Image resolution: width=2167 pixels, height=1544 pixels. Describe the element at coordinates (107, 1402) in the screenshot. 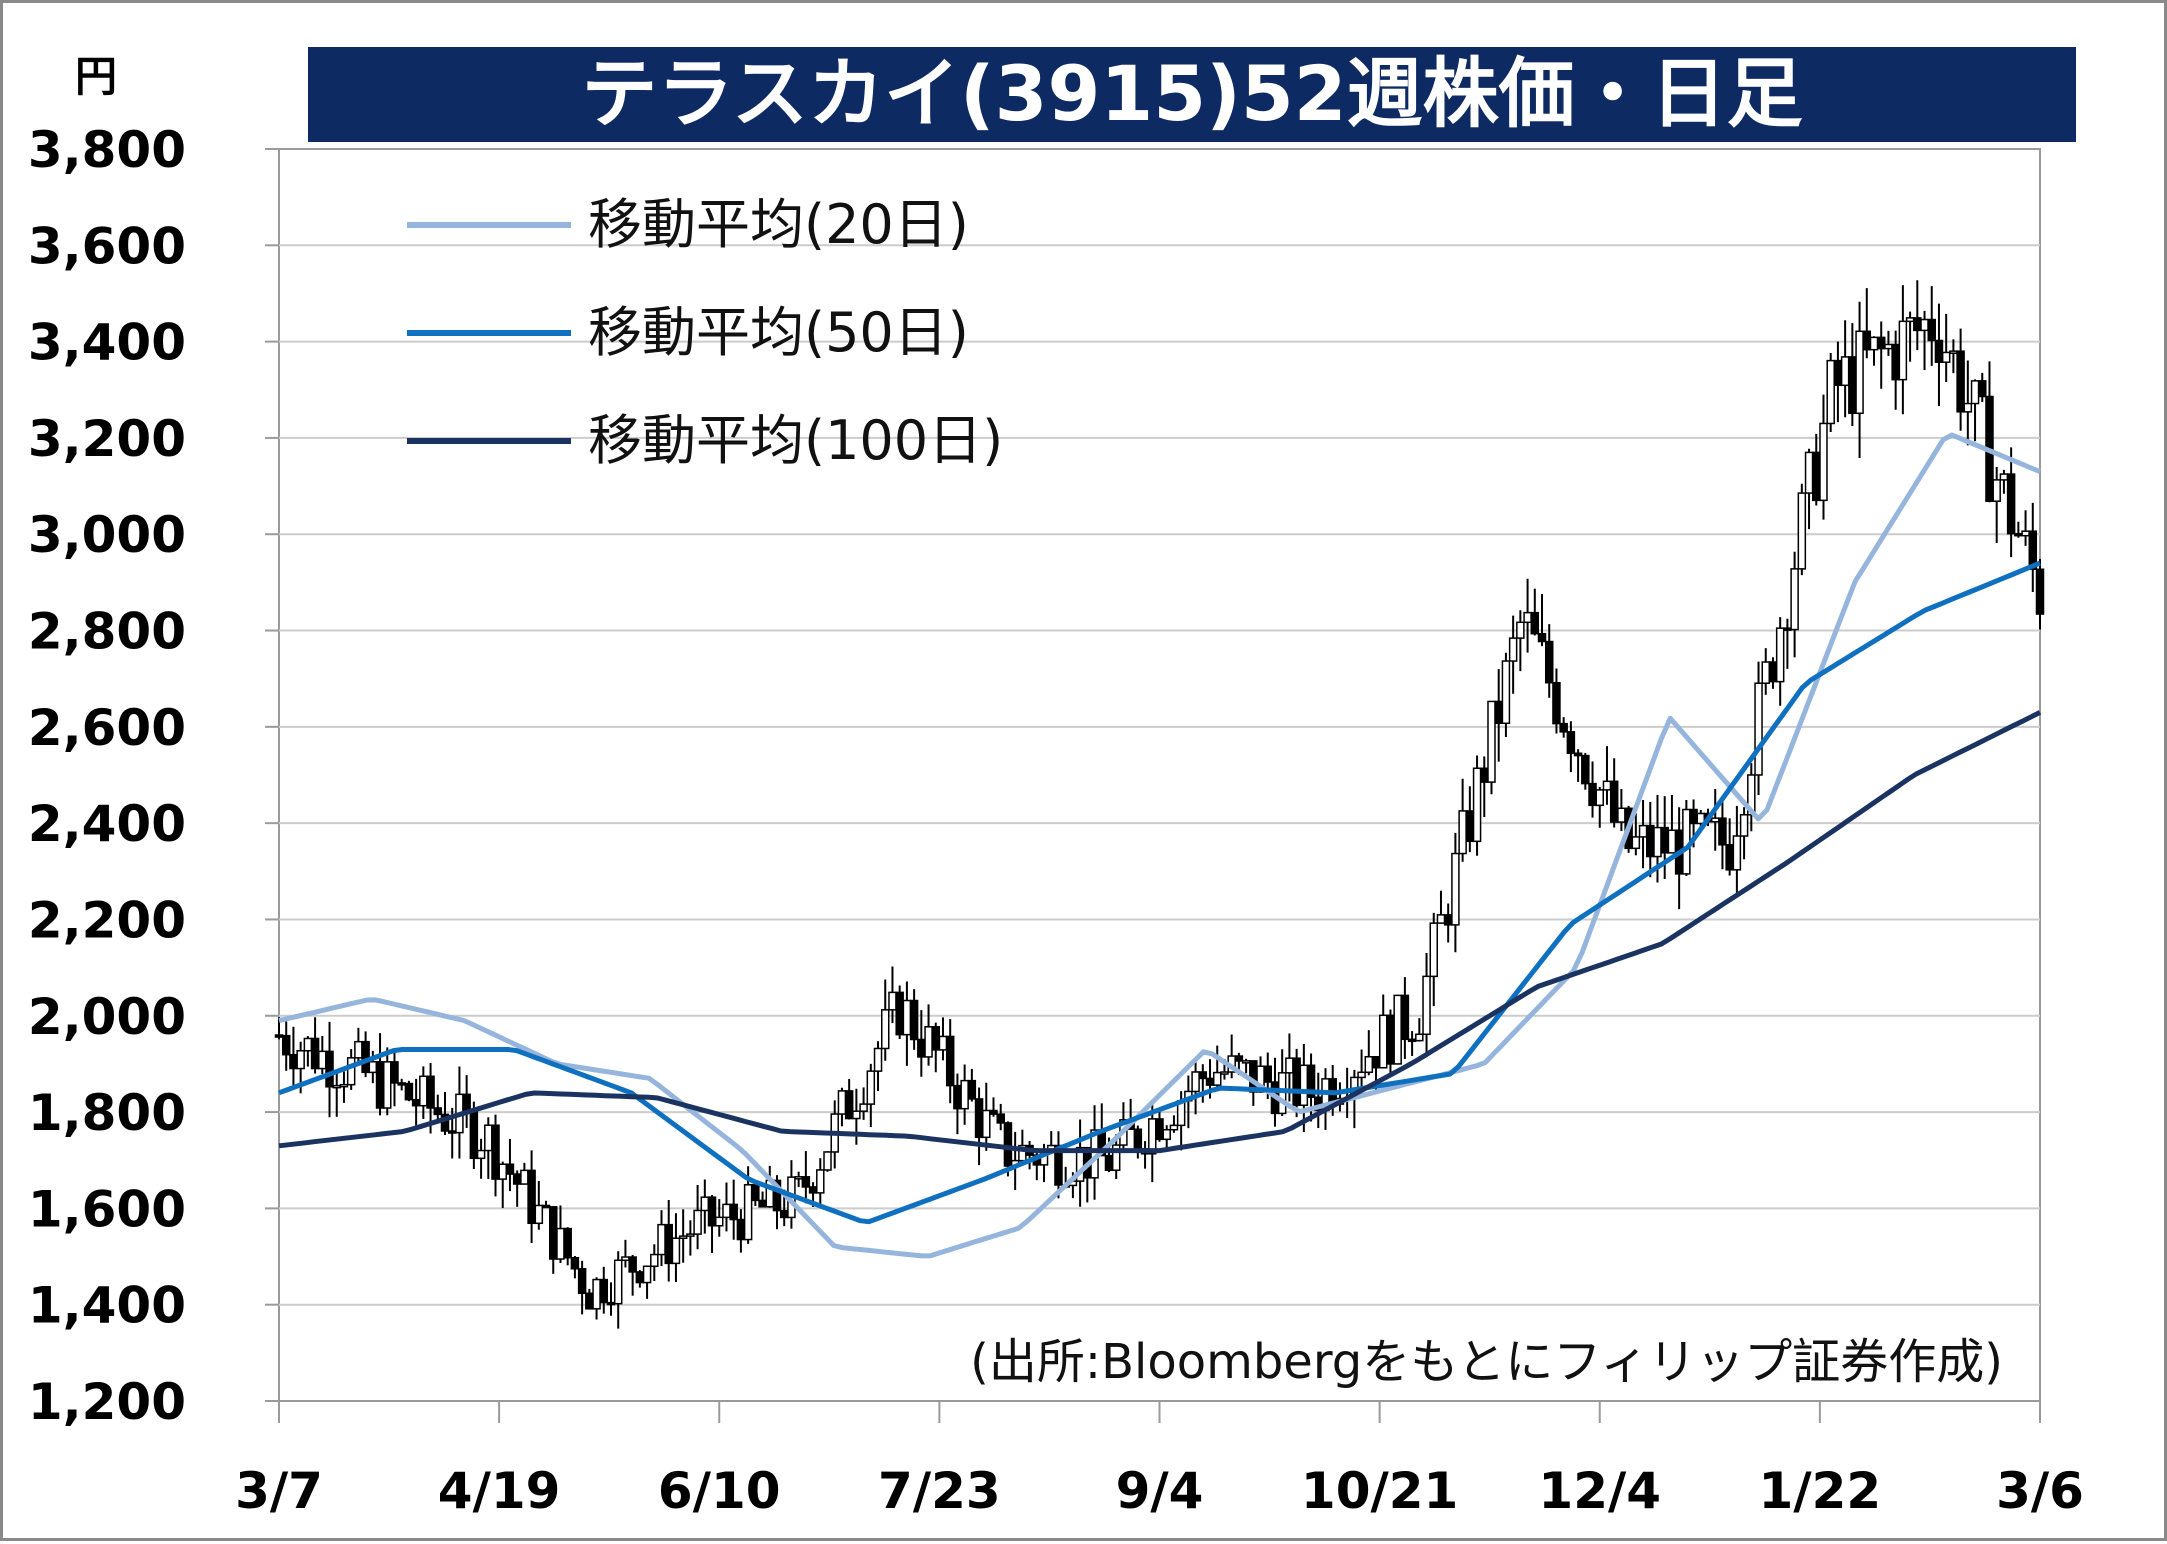

I see `y-tick-label: 1,200` at that location.